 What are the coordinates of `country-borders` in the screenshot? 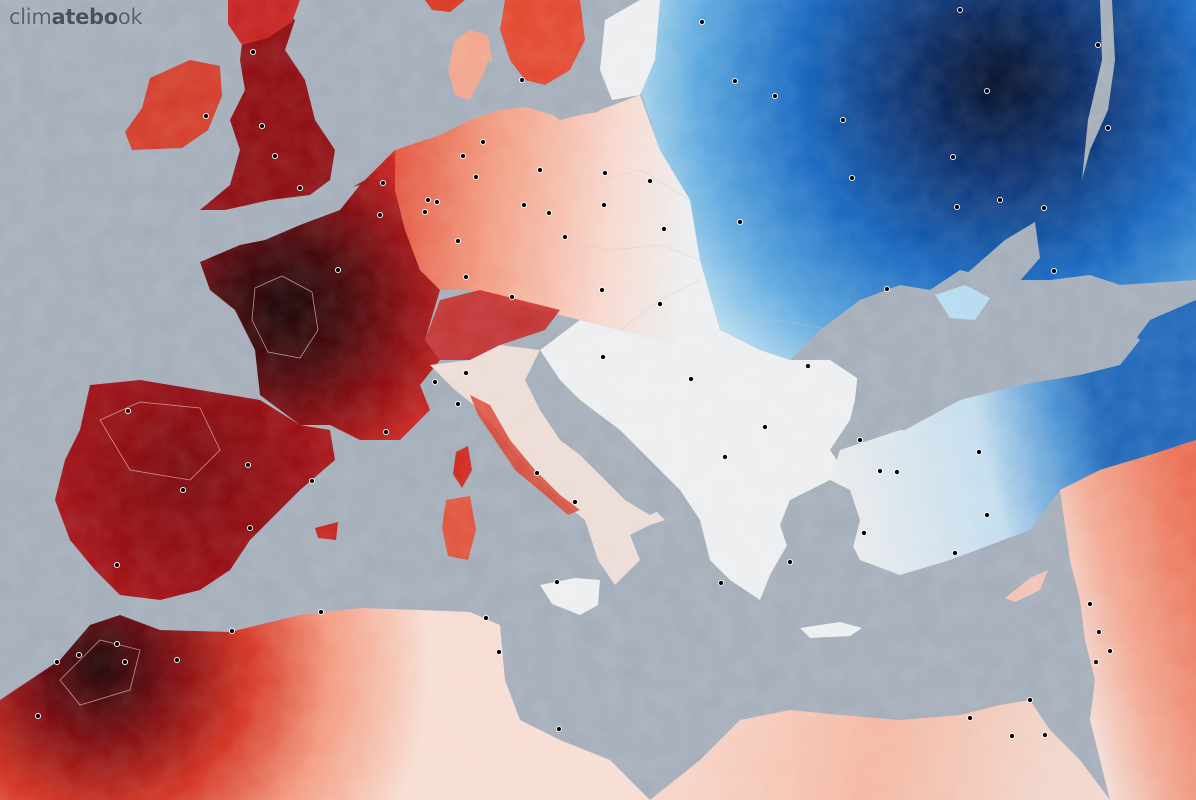 It's located at (695, 250).